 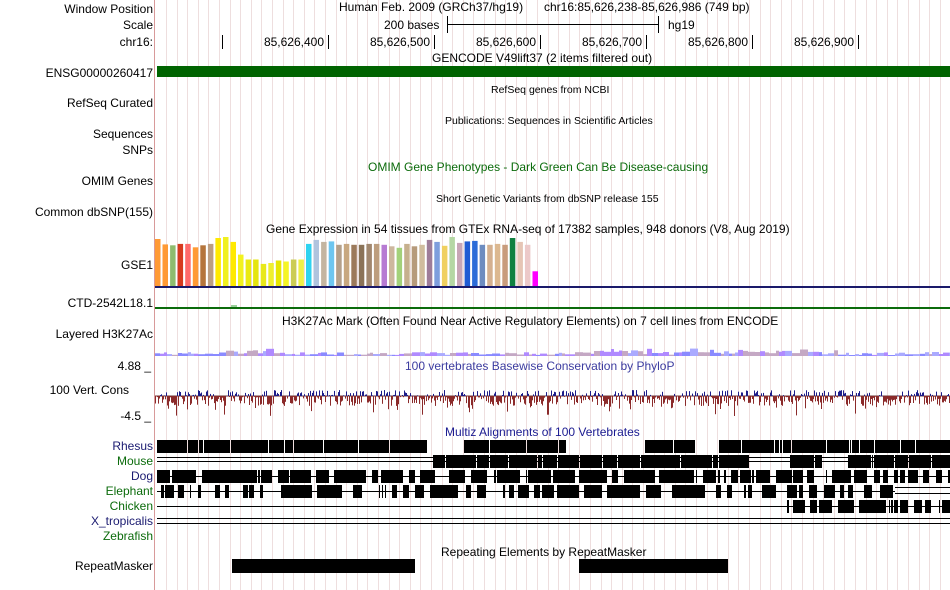 What do you see at coordinates (136, 265) in the screenshot?
I see `gtex-track-label: GSE1` at bounding box center [136, 265].